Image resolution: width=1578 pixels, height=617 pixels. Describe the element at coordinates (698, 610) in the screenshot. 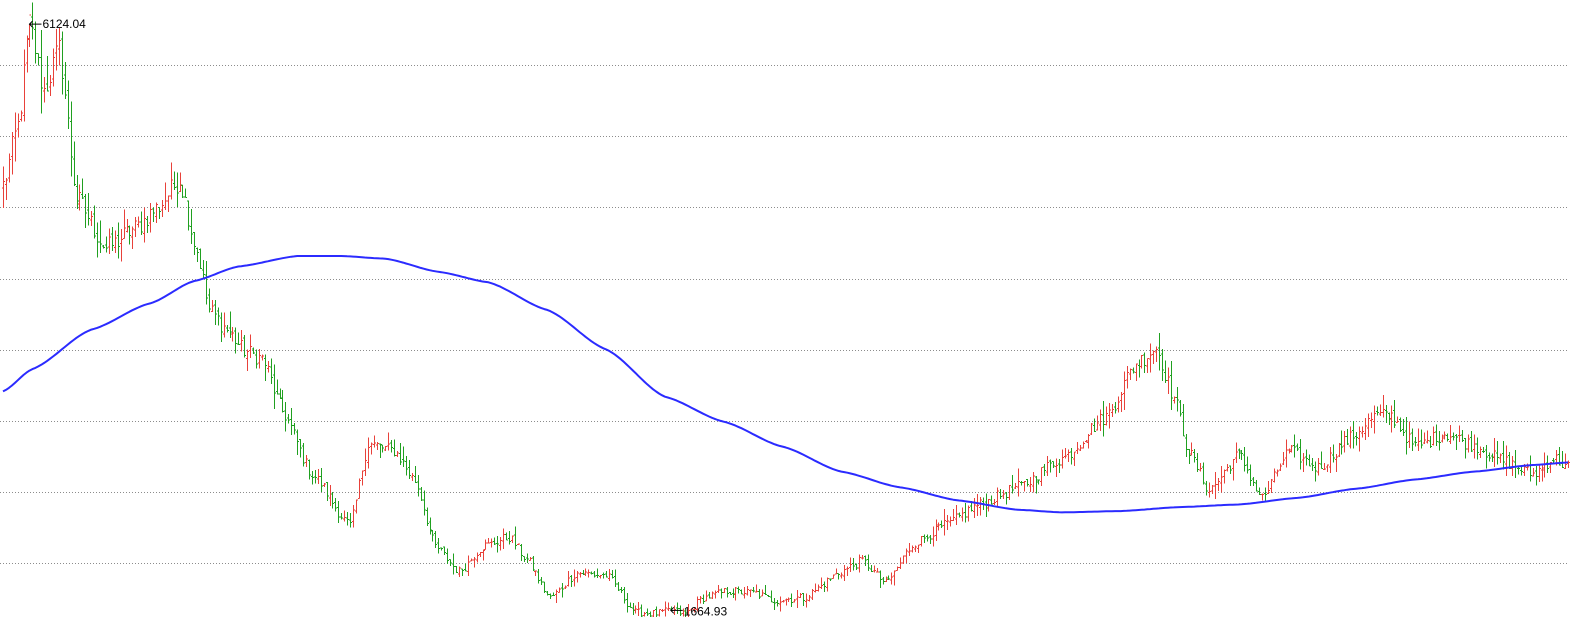

I see `low-annotation: 1664.93` at that location.